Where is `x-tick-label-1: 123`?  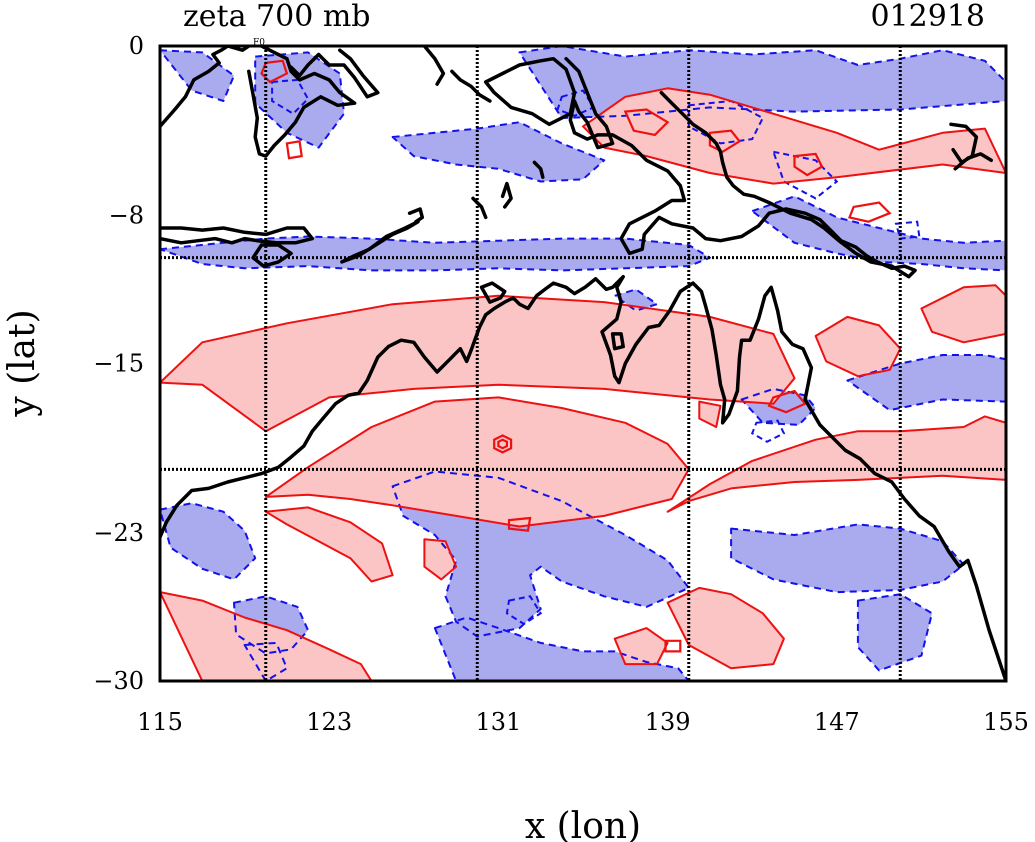 x-tick-label-1: 123 is located at coordinates (329, 722).